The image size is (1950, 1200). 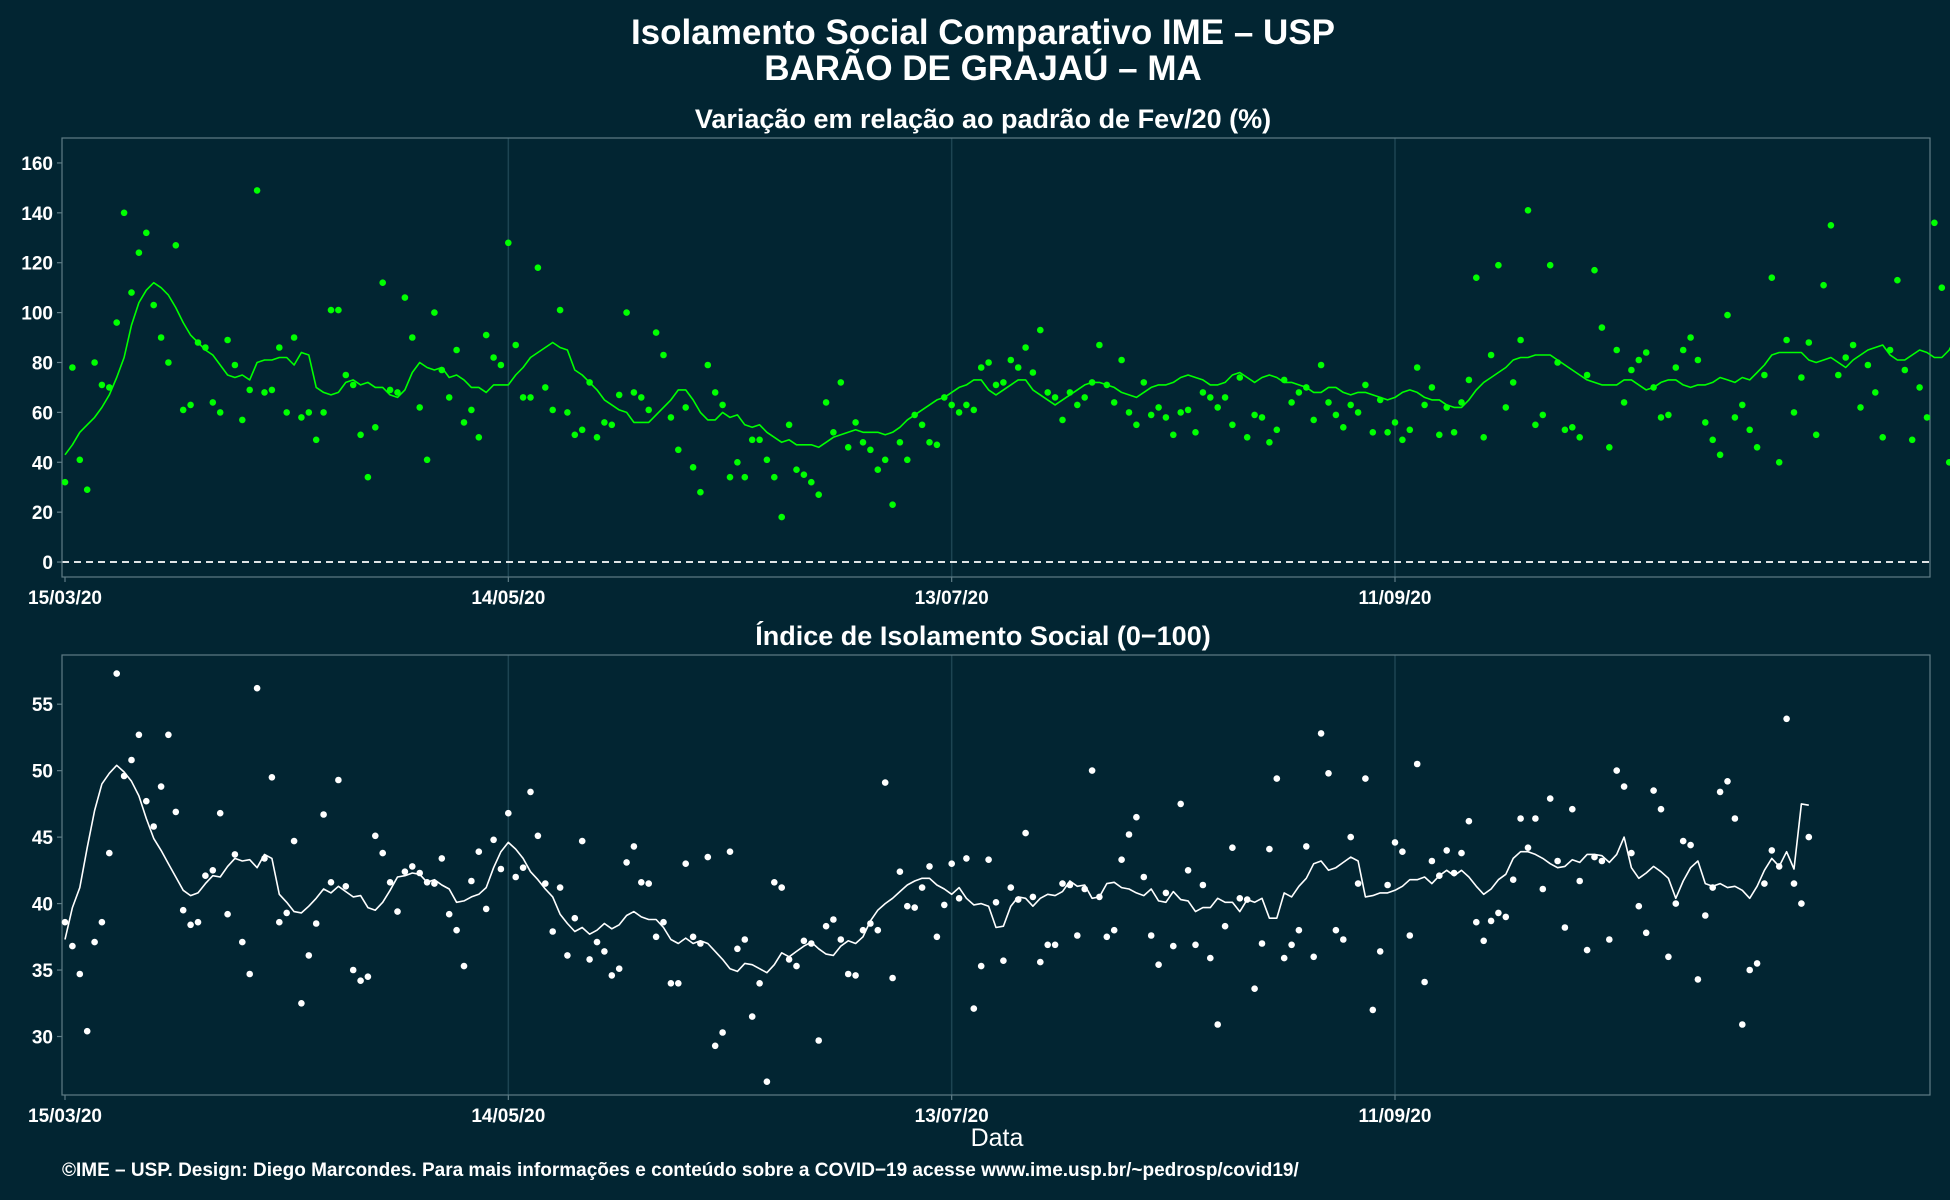 I want to click on p2-y-tick-label: 35, so click(x=43, y=971).